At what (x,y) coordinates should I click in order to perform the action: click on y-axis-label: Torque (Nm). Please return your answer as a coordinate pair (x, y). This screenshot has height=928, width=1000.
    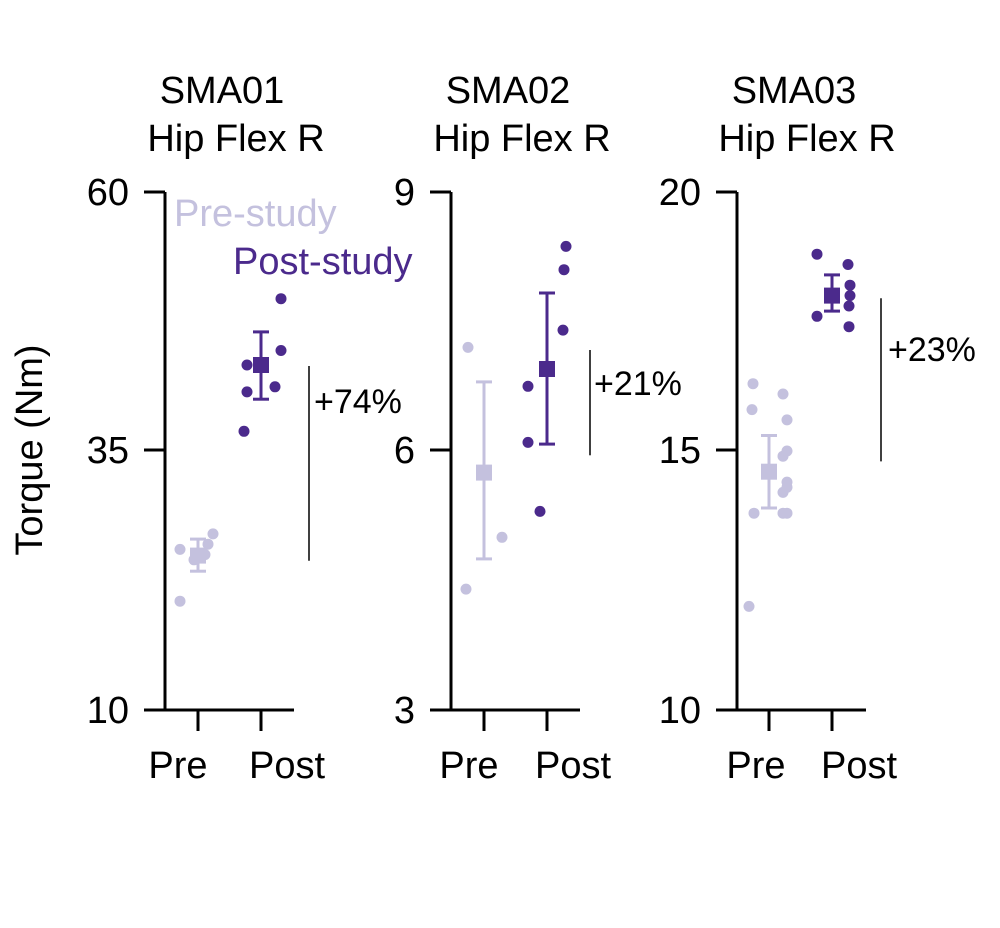
    Looking at the image, I should click on (30, 449).